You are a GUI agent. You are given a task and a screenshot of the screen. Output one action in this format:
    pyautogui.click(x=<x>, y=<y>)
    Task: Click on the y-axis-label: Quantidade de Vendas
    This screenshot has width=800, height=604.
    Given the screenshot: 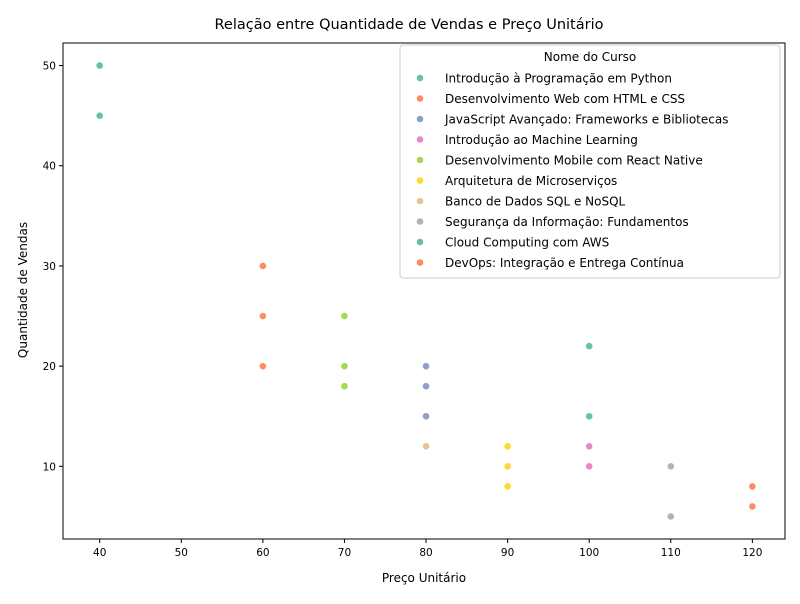 What is the action you would take?
    pyautogui.click(x=23, y=290)
    